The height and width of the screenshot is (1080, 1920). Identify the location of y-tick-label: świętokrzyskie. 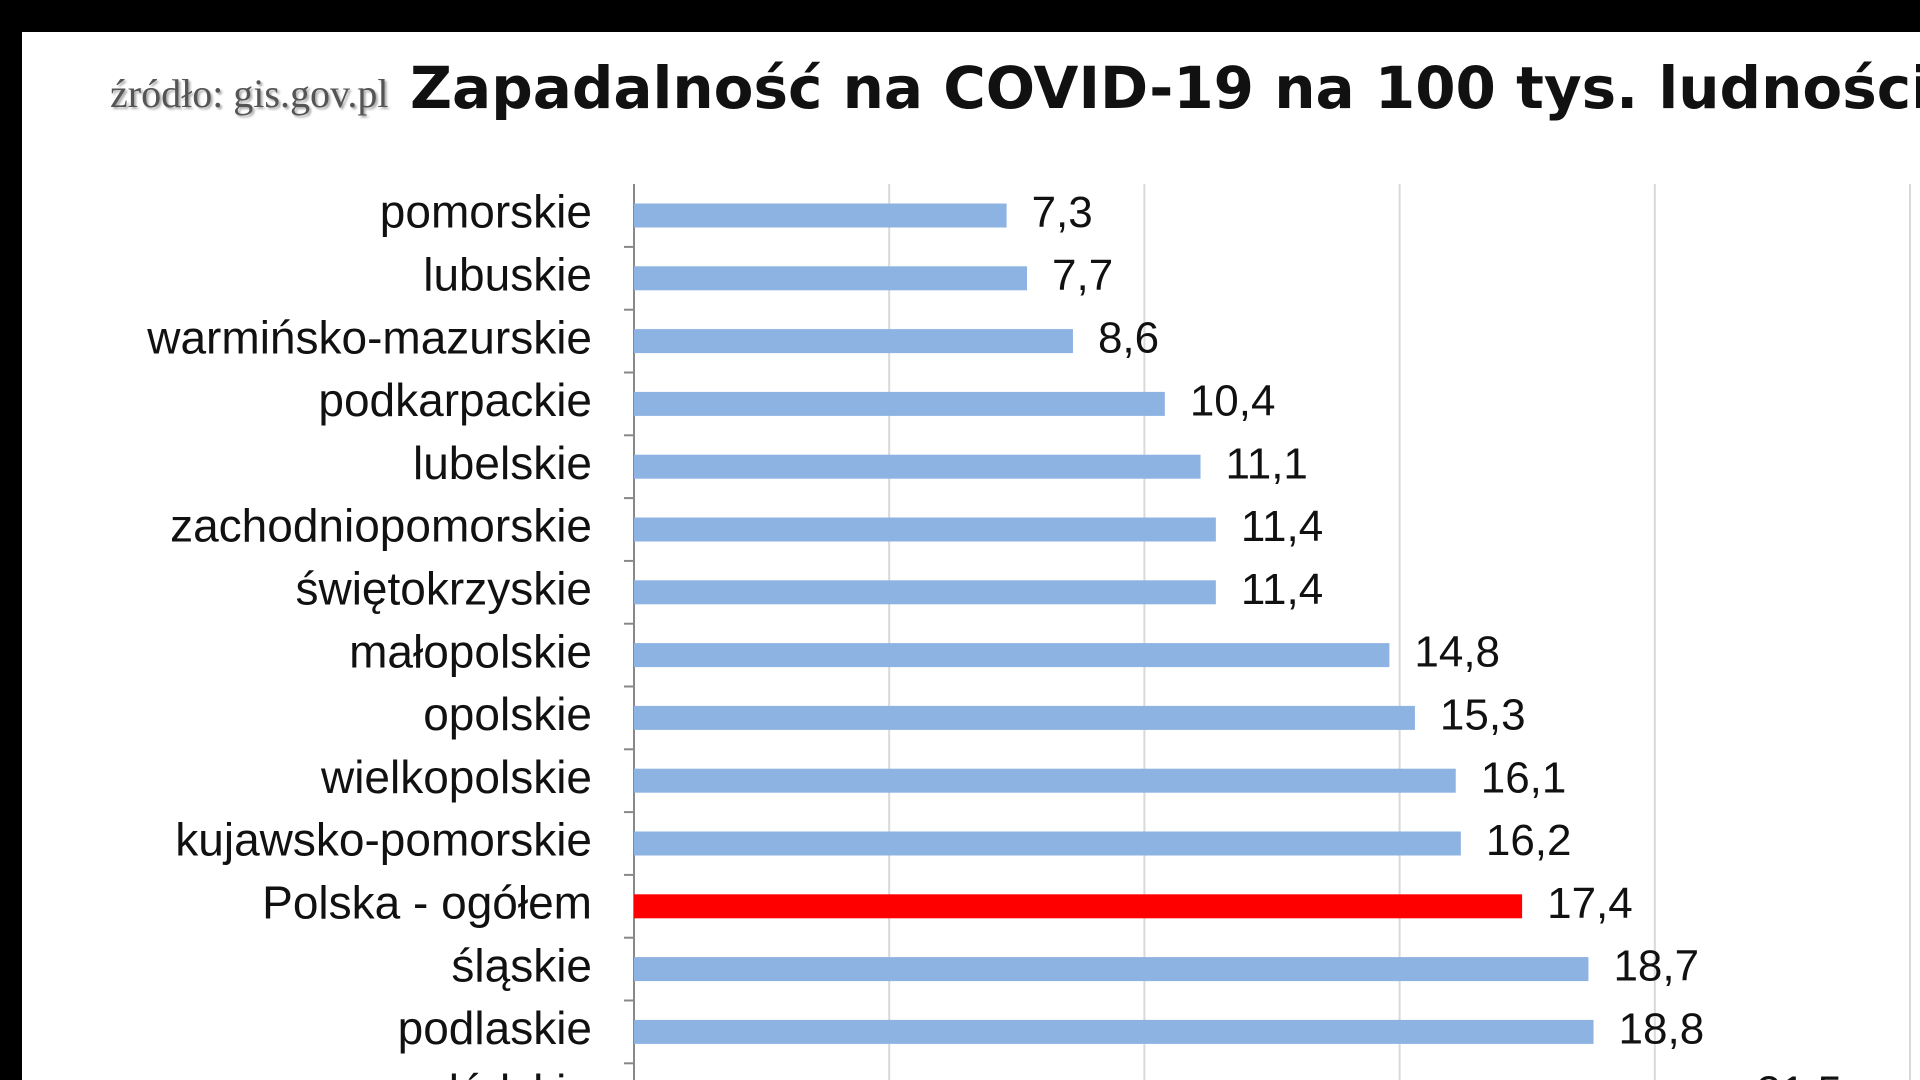
(443, 588).